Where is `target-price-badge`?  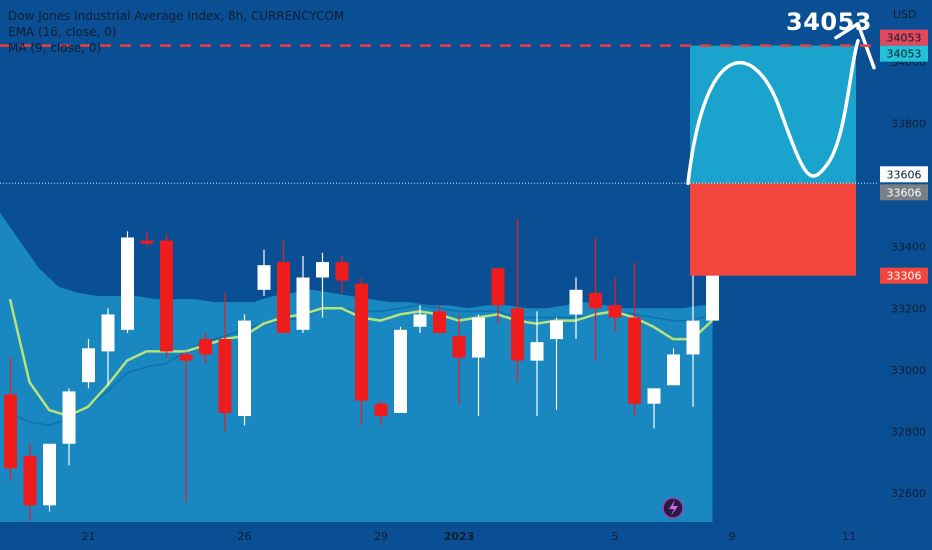
target-price-badge is located at coordinates (904, 53).